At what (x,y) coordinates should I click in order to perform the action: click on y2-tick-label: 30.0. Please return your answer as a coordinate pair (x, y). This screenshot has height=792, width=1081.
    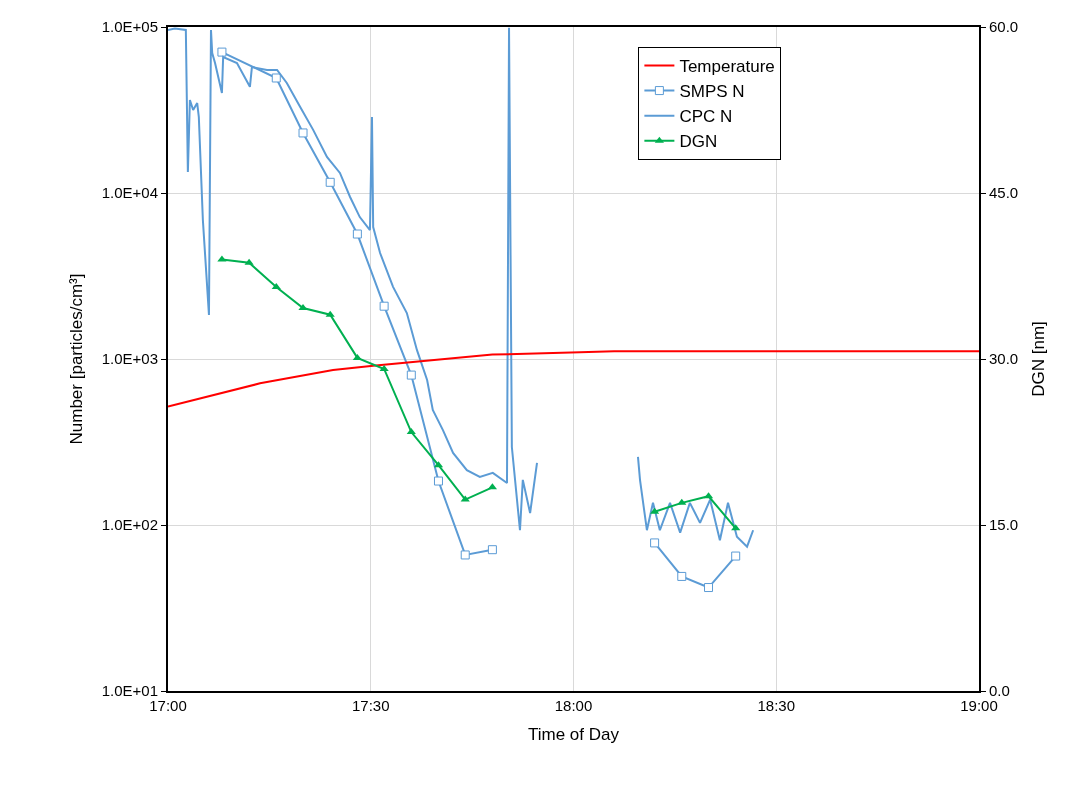
    Looking at the image, I should click on (1004, 359).